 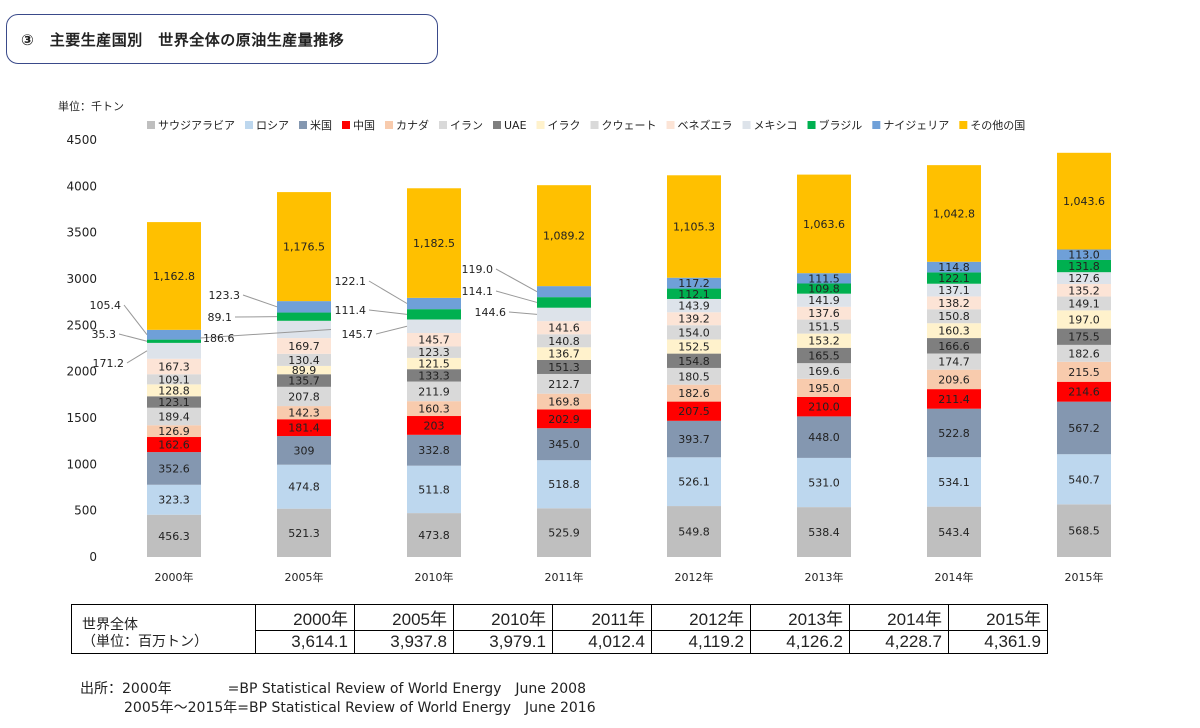 I want to click on data-label: 151.3, so click(x=564, y=367).